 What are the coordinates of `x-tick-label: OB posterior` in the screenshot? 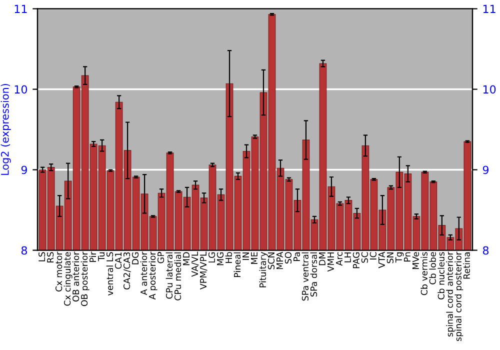 It's located at (85, 279).